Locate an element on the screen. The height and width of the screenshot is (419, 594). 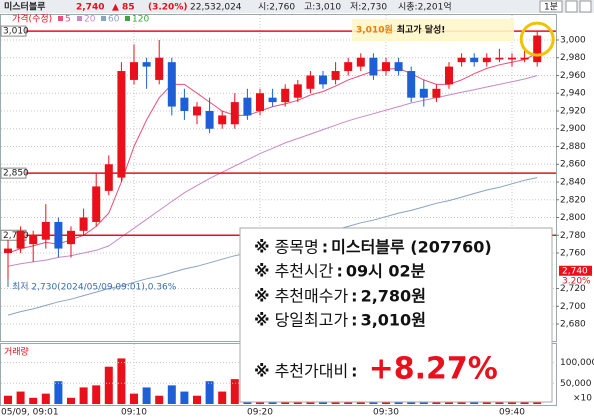
price-line-label: 2,780 is located at coordinates (16, 236).